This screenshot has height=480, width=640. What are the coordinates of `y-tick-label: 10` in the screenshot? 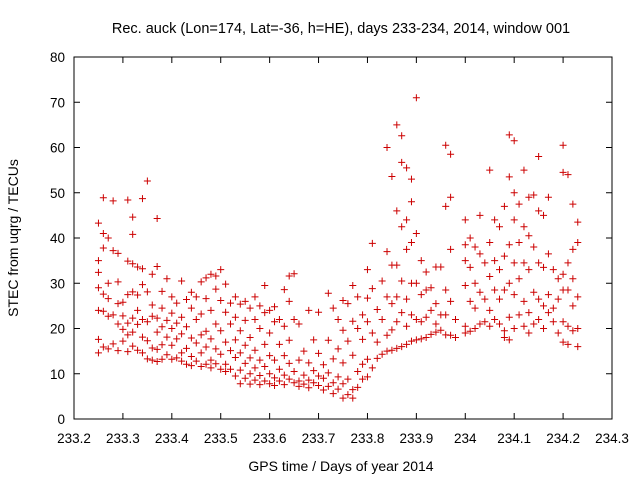 It's located at (57, 374).